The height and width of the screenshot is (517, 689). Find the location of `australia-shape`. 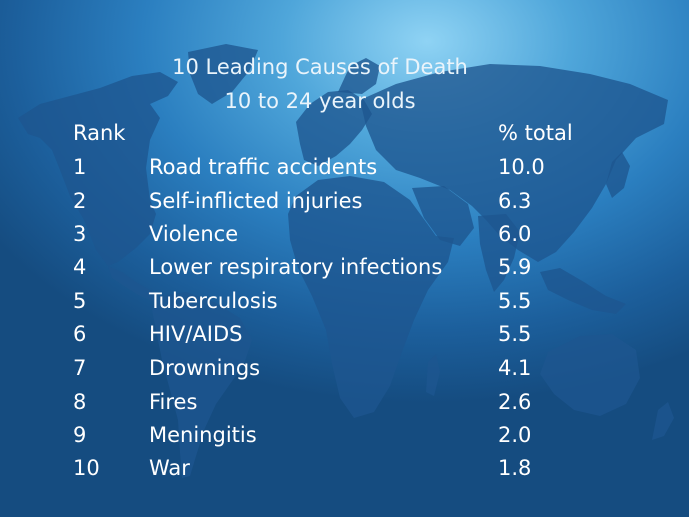

australia-shape is located at coordinates (590, 375).